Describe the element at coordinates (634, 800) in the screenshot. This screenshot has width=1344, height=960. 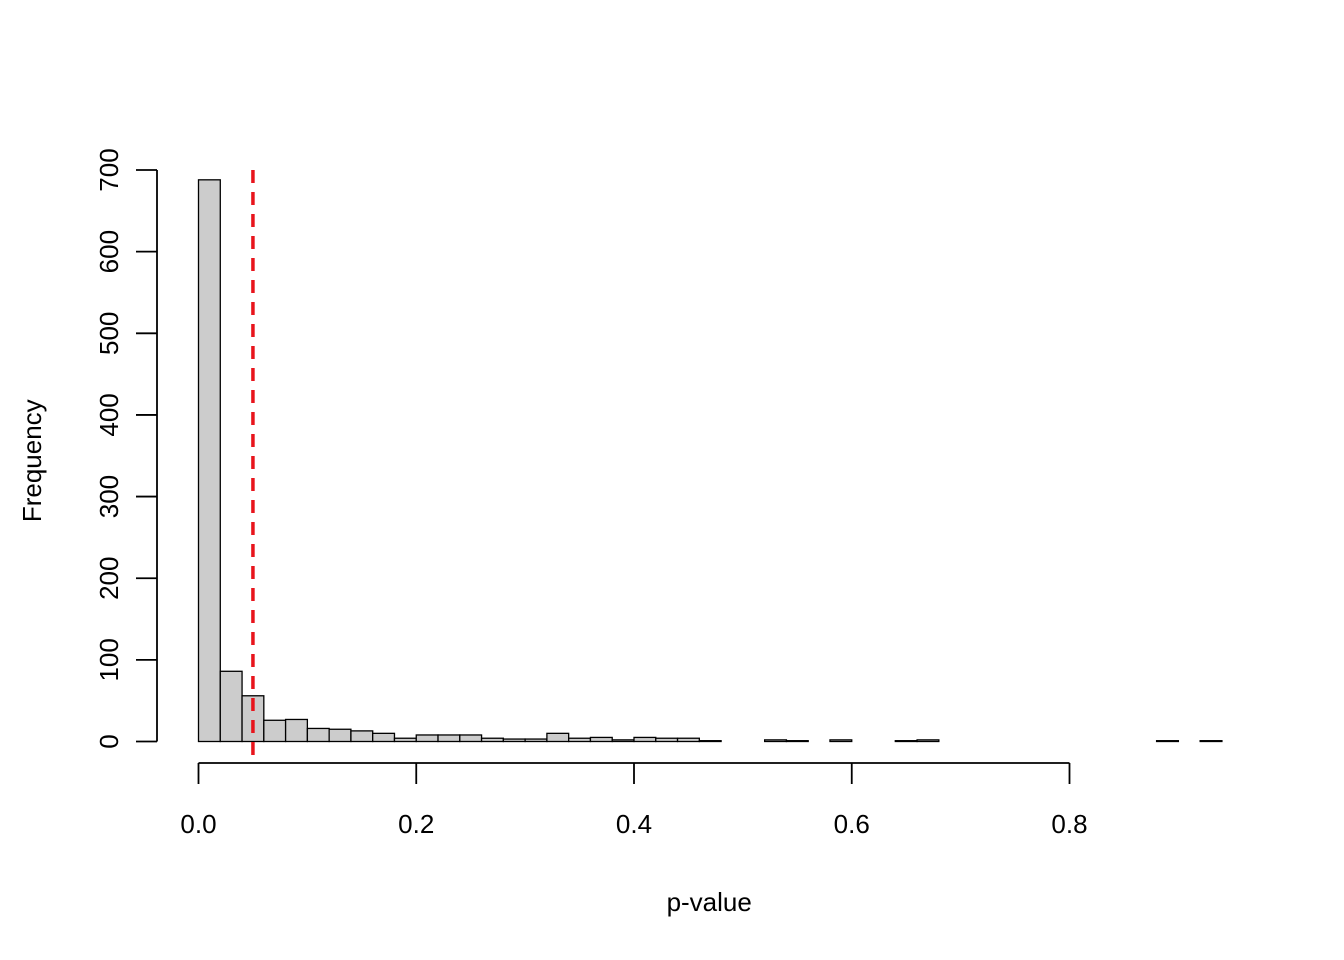
I see `x-axis: 0.0 0.2 0.4 0.6 0.8` at that location.